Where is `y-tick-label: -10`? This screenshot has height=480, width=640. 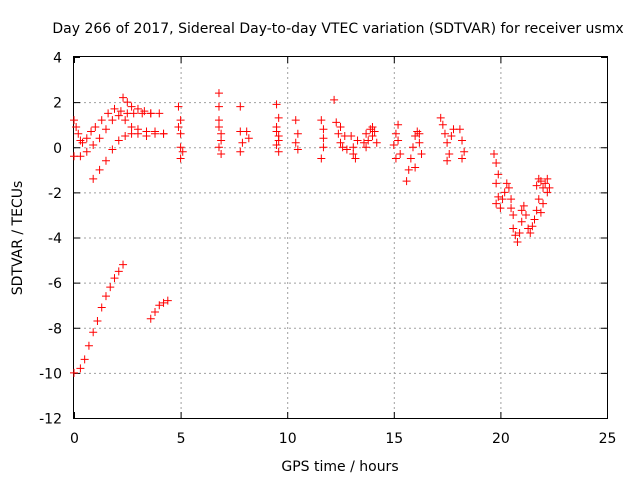
y-tick-label: -10 is located at coordinates (50, 374).